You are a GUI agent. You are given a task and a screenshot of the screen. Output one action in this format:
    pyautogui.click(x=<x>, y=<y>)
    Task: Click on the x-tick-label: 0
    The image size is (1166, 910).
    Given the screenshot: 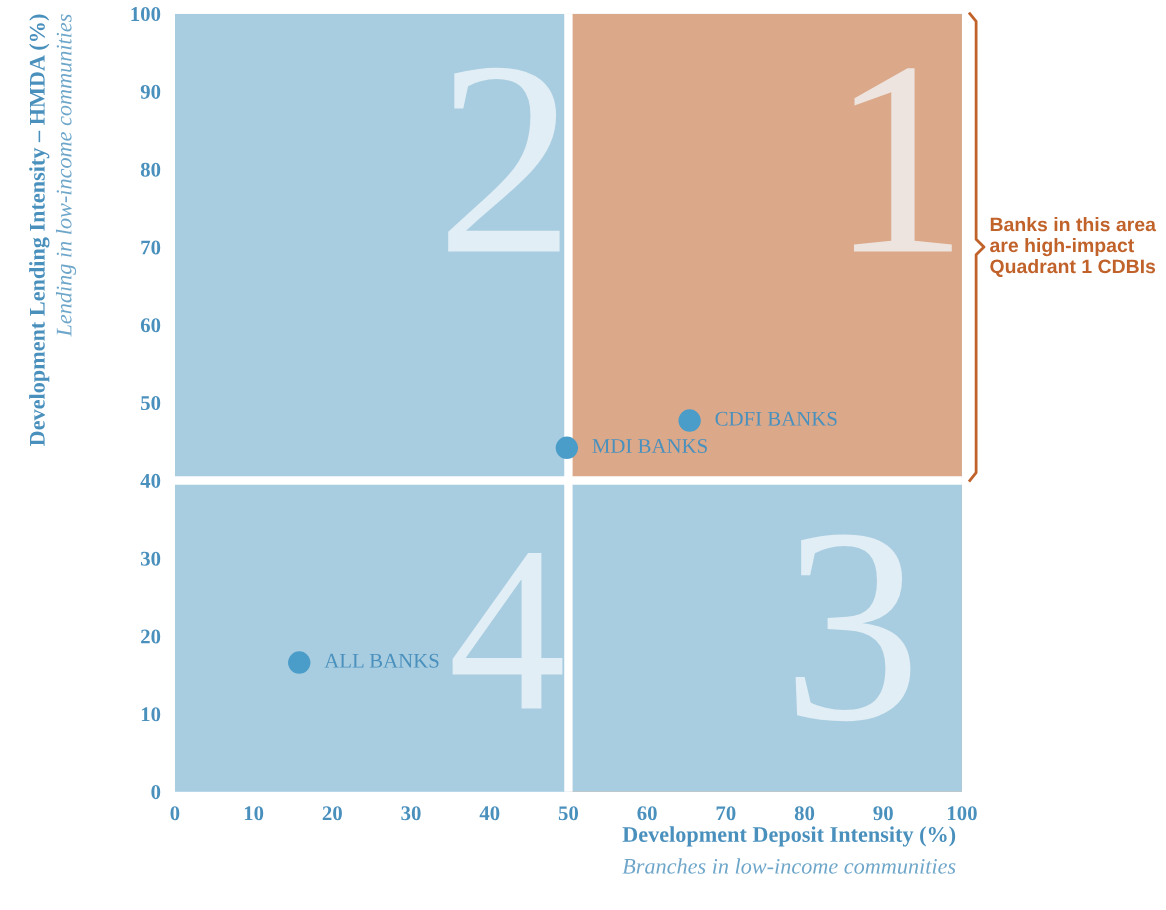 What is the action you would take?
    pyautogui.click(x=175, y=813)
    